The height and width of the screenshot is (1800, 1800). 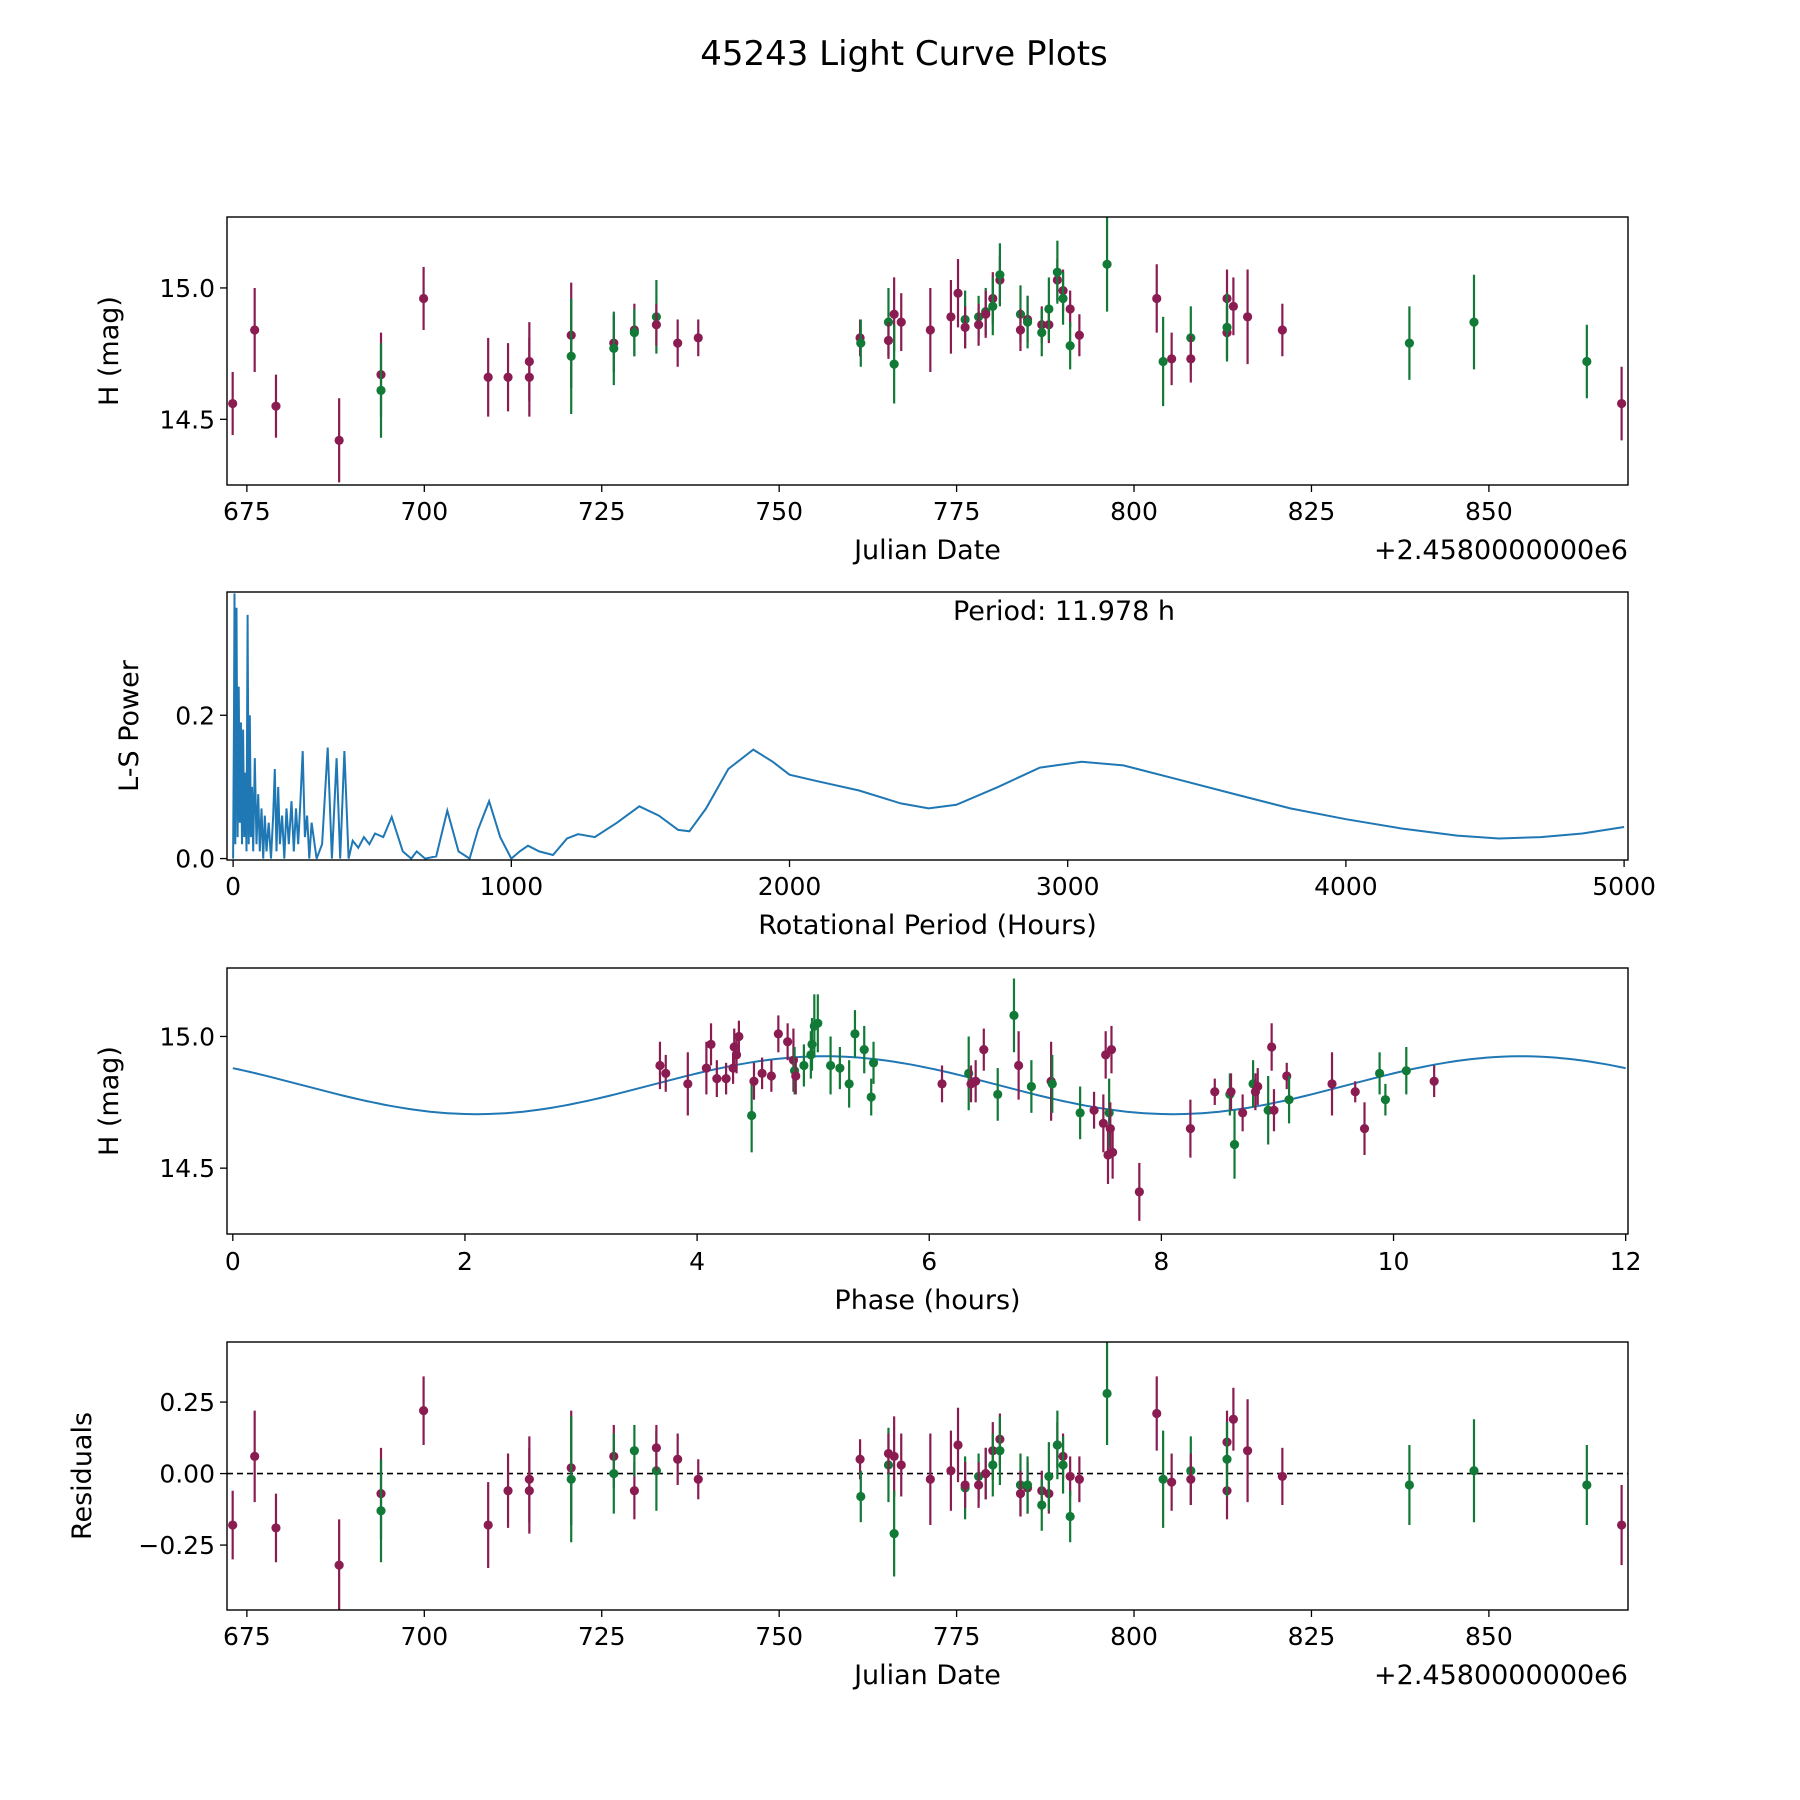 I want to click on x-tick-label: 850, so click(x=1489, y=511).